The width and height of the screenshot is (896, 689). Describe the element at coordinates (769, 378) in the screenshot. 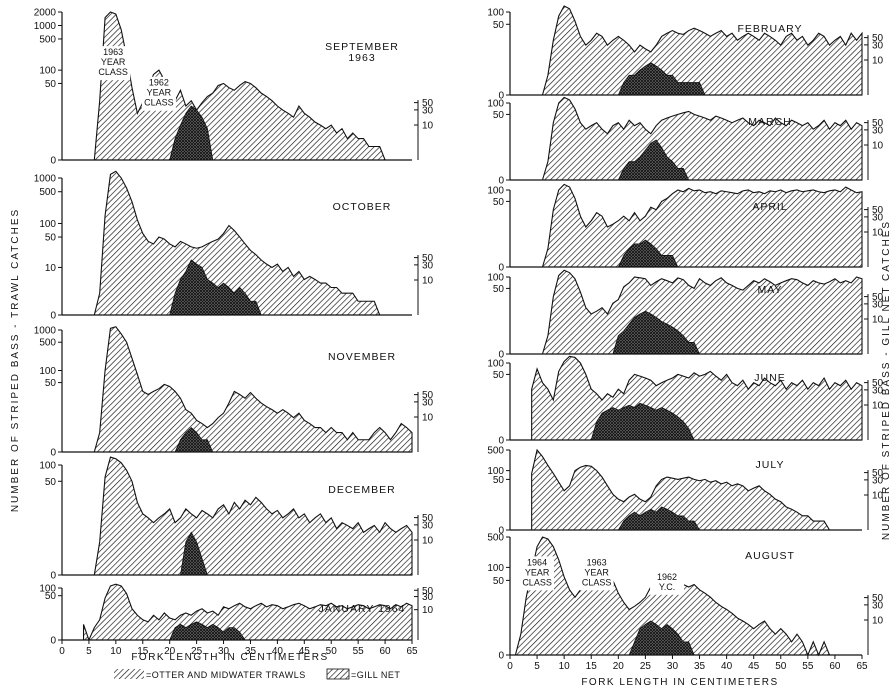

I see `panel-title: JUNE` at that location.